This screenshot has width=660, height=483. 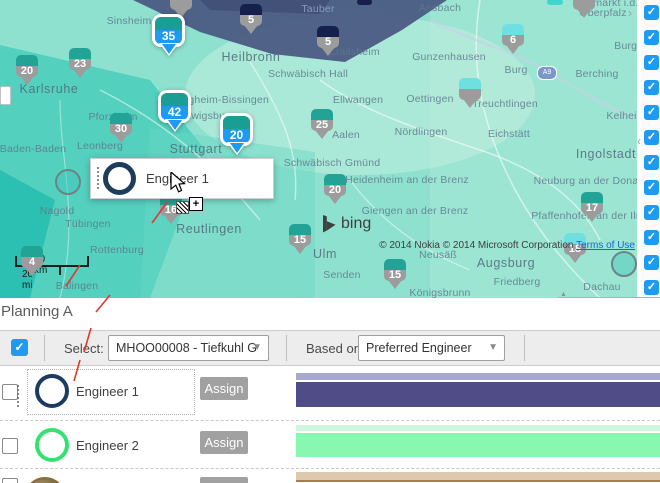 What do you see at coordinates (592, 209) in the screenshot?
I see `map-pin-17: 17` at bounding box center [592, 209].